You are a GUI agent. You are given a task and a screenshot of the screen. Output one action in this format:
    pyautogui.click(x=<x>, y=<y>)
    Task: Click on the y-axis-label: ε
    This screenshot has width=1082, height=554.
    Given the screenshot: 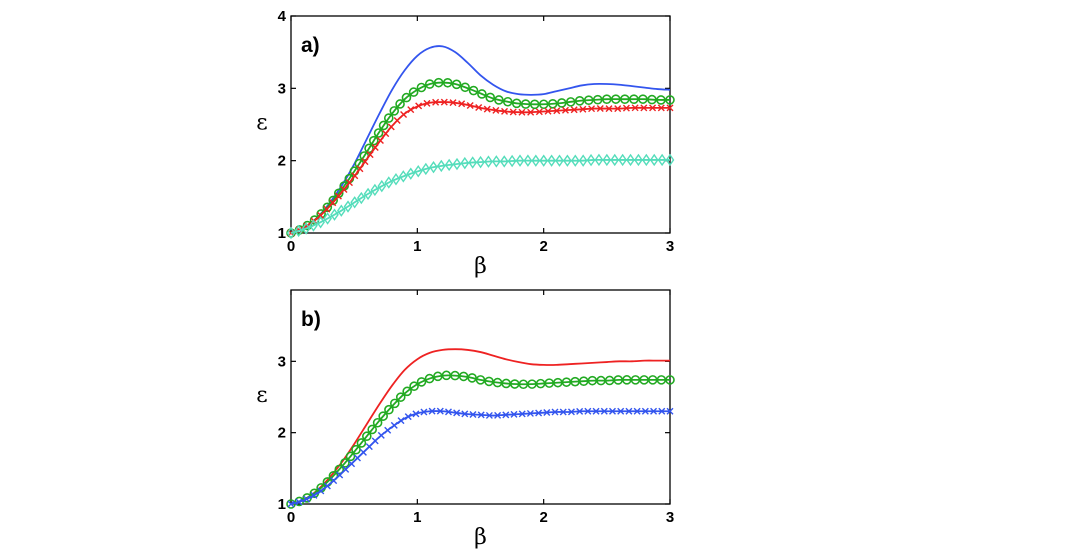 What is the action you would take?
    pyautogui.click(x=261, y=123)
    